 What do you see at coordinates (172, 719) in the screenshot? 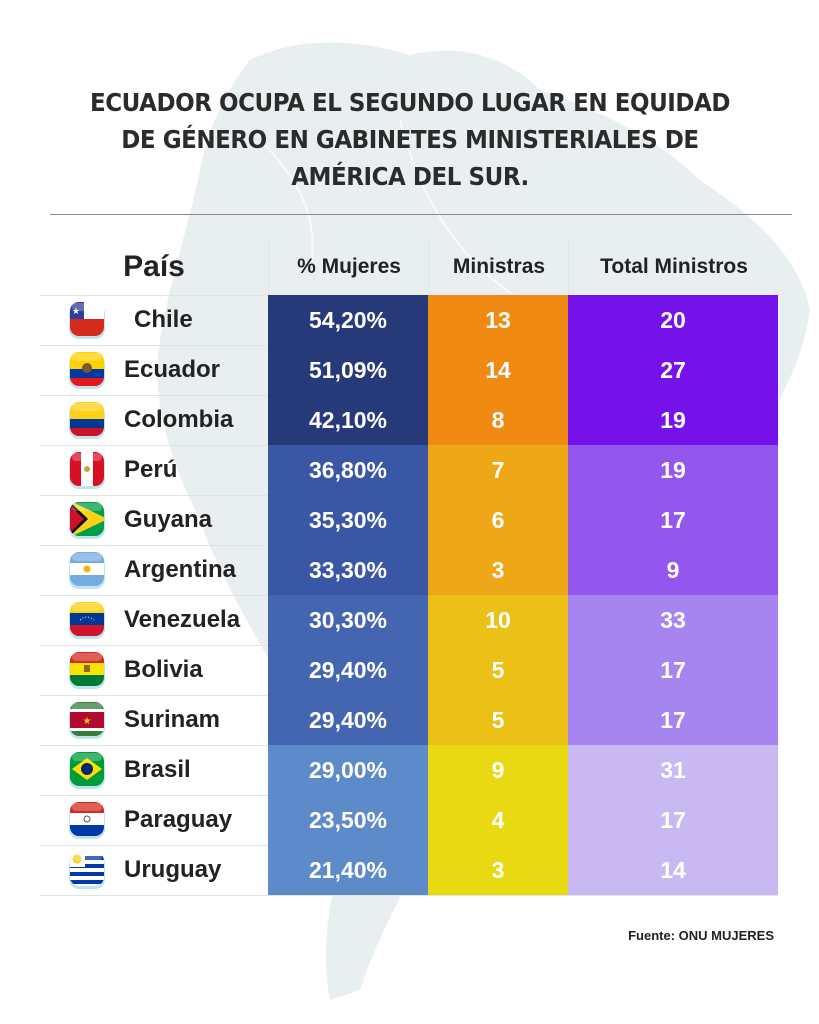
I see `country-name: Surinam` at bounding box center [172, 719].